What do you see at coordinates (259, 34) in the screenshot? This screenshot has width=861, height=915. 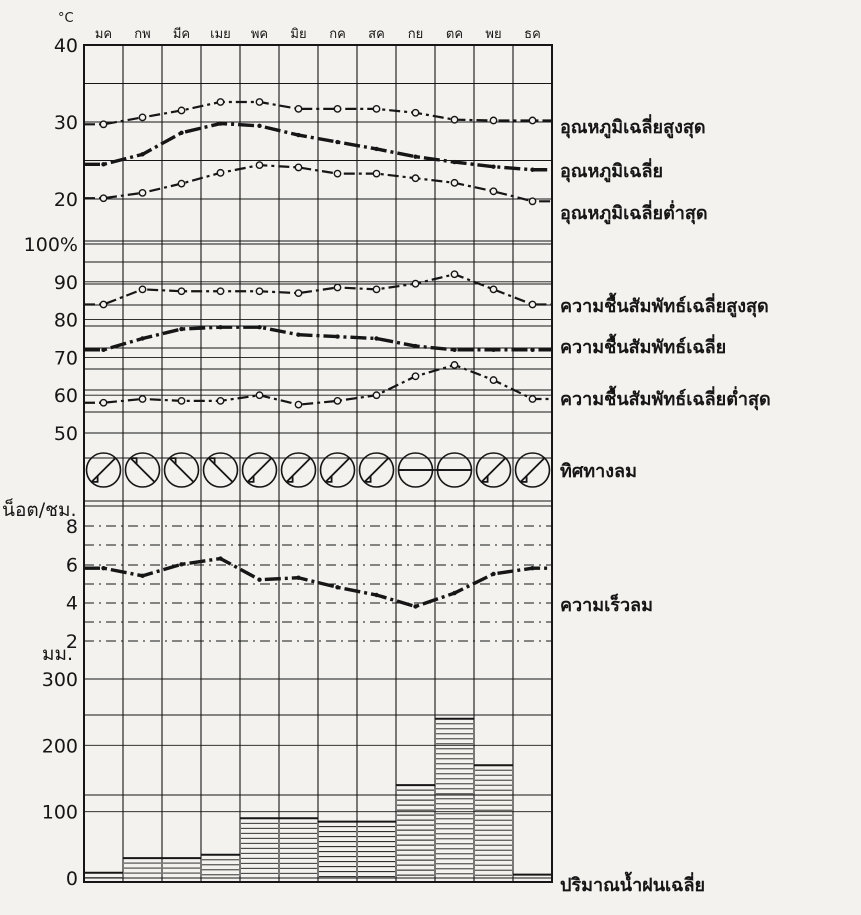 I see `month-label: พค` at bounding box center [259, 34].